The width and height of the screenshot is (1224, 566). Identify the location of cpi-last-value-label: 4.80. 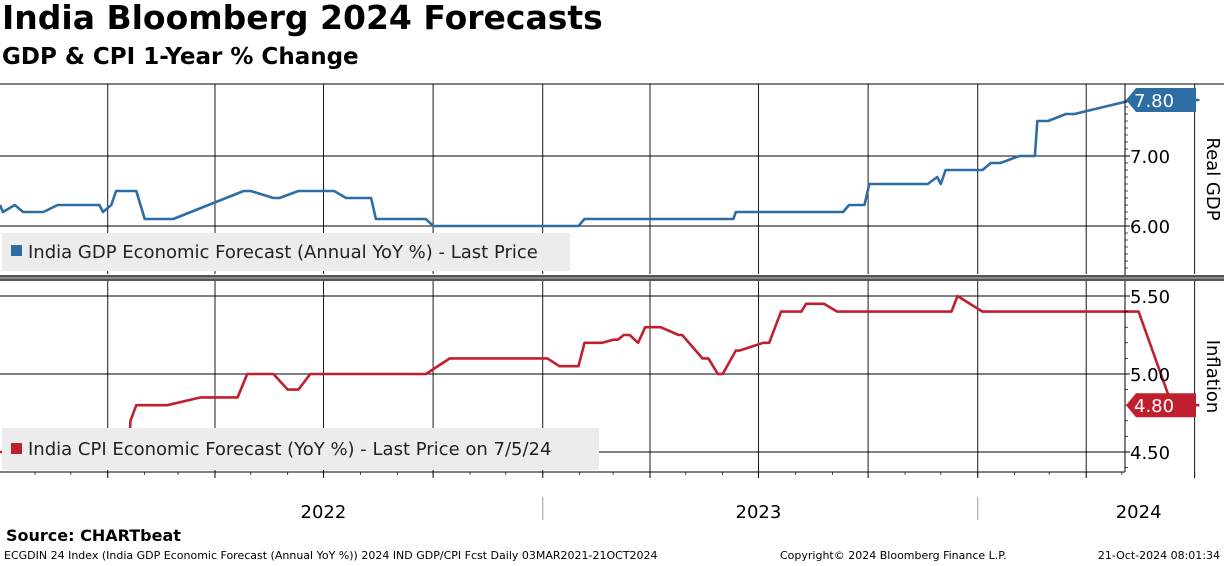
(1154, 406).